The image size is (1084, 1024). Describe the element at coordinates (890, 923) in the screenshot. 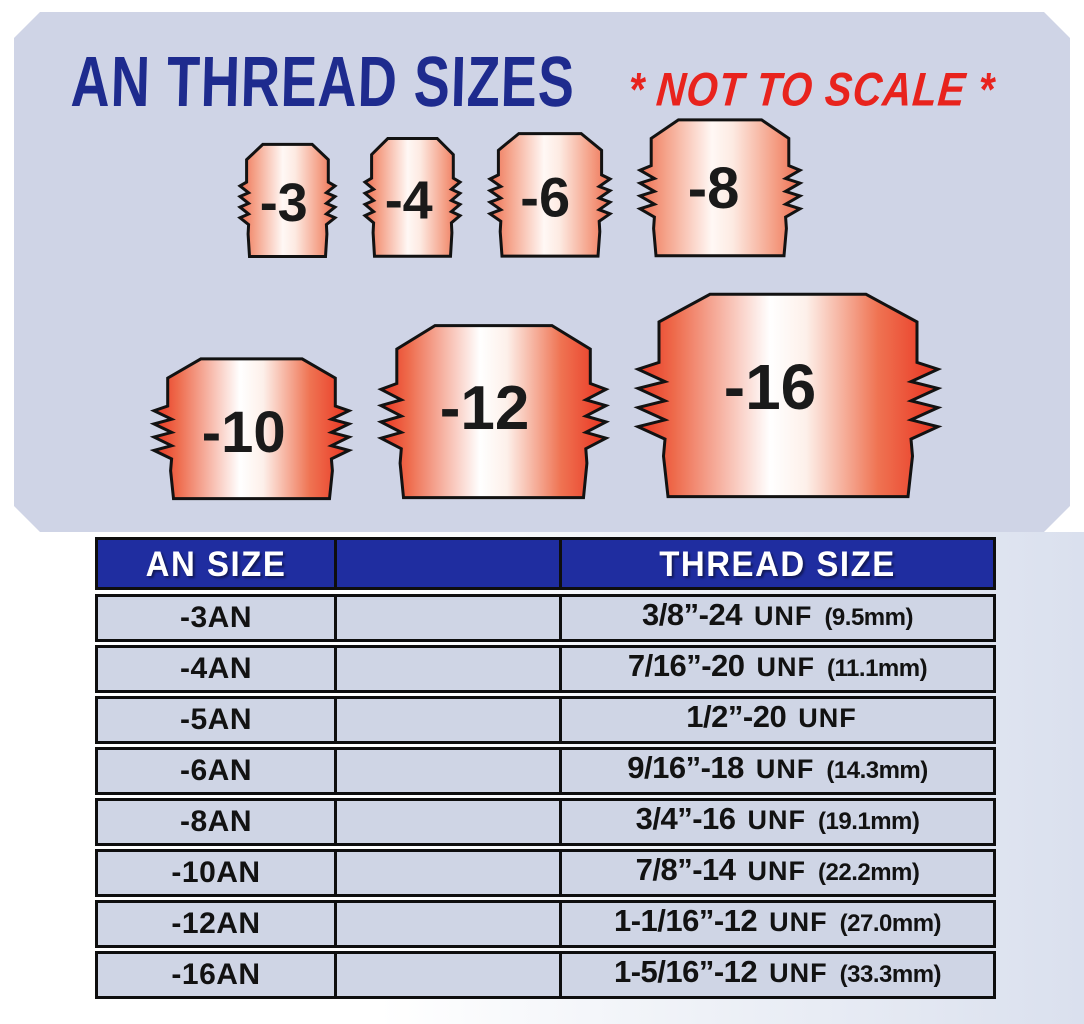

I see `mm-size: (27.0mm)` at that location.